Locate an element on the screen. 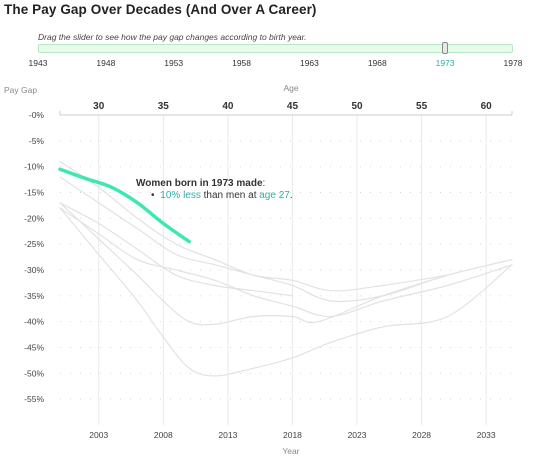 The height and width of the screenshot is (461, 535). annotation-gap-value: 10% less is located at coordinates (180, 195).